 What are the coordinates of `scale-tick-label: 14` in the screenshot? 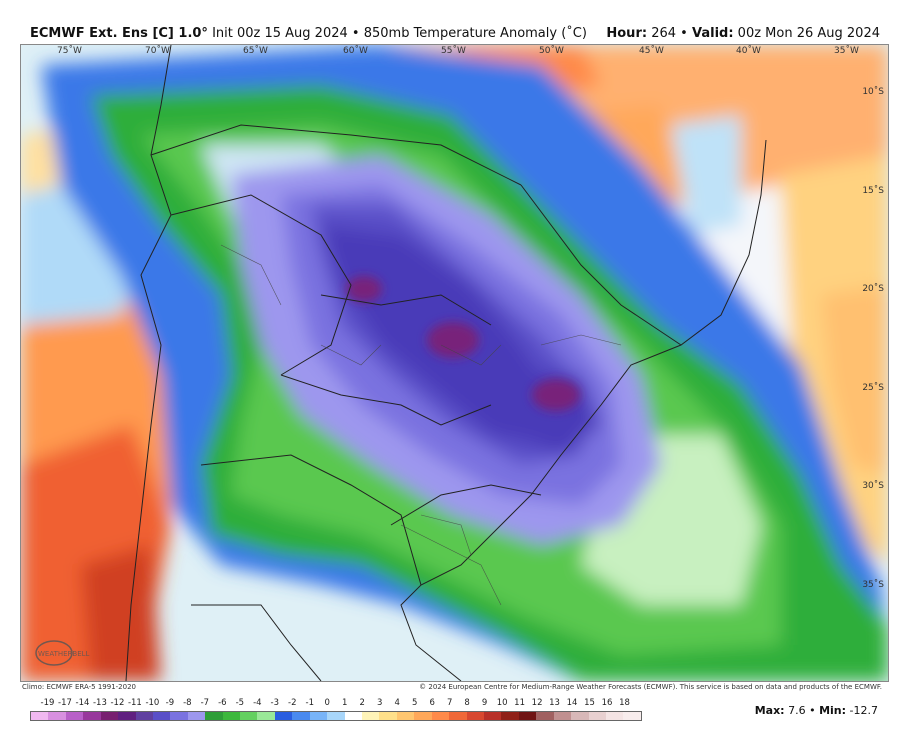 It's located at (572, 703).